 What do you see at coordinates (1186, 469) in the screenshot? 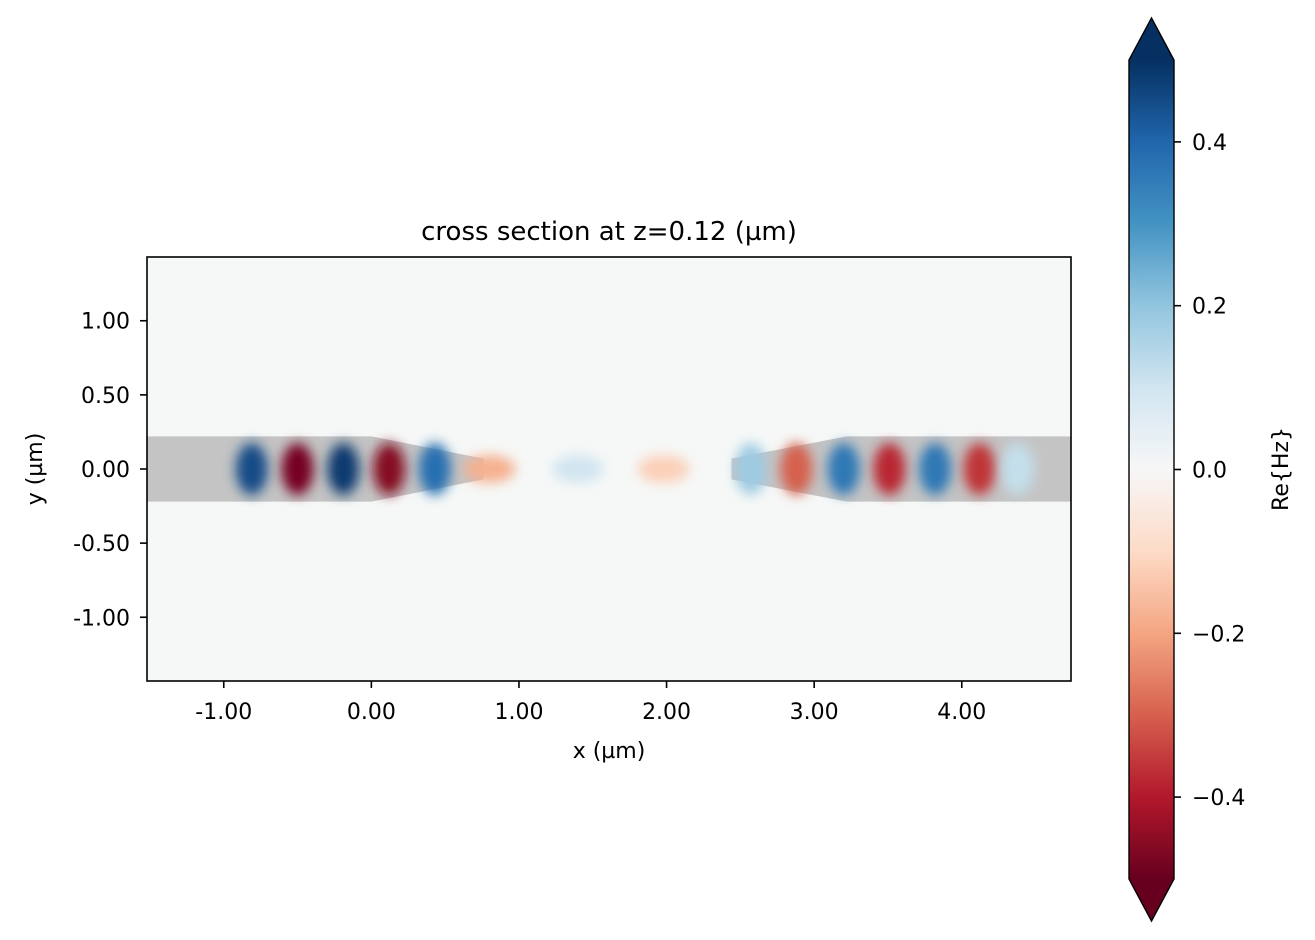
I see `colorbar: 0.4 0.2 0.0 −0.2 −0.4` at bounding box center [1186, 469].